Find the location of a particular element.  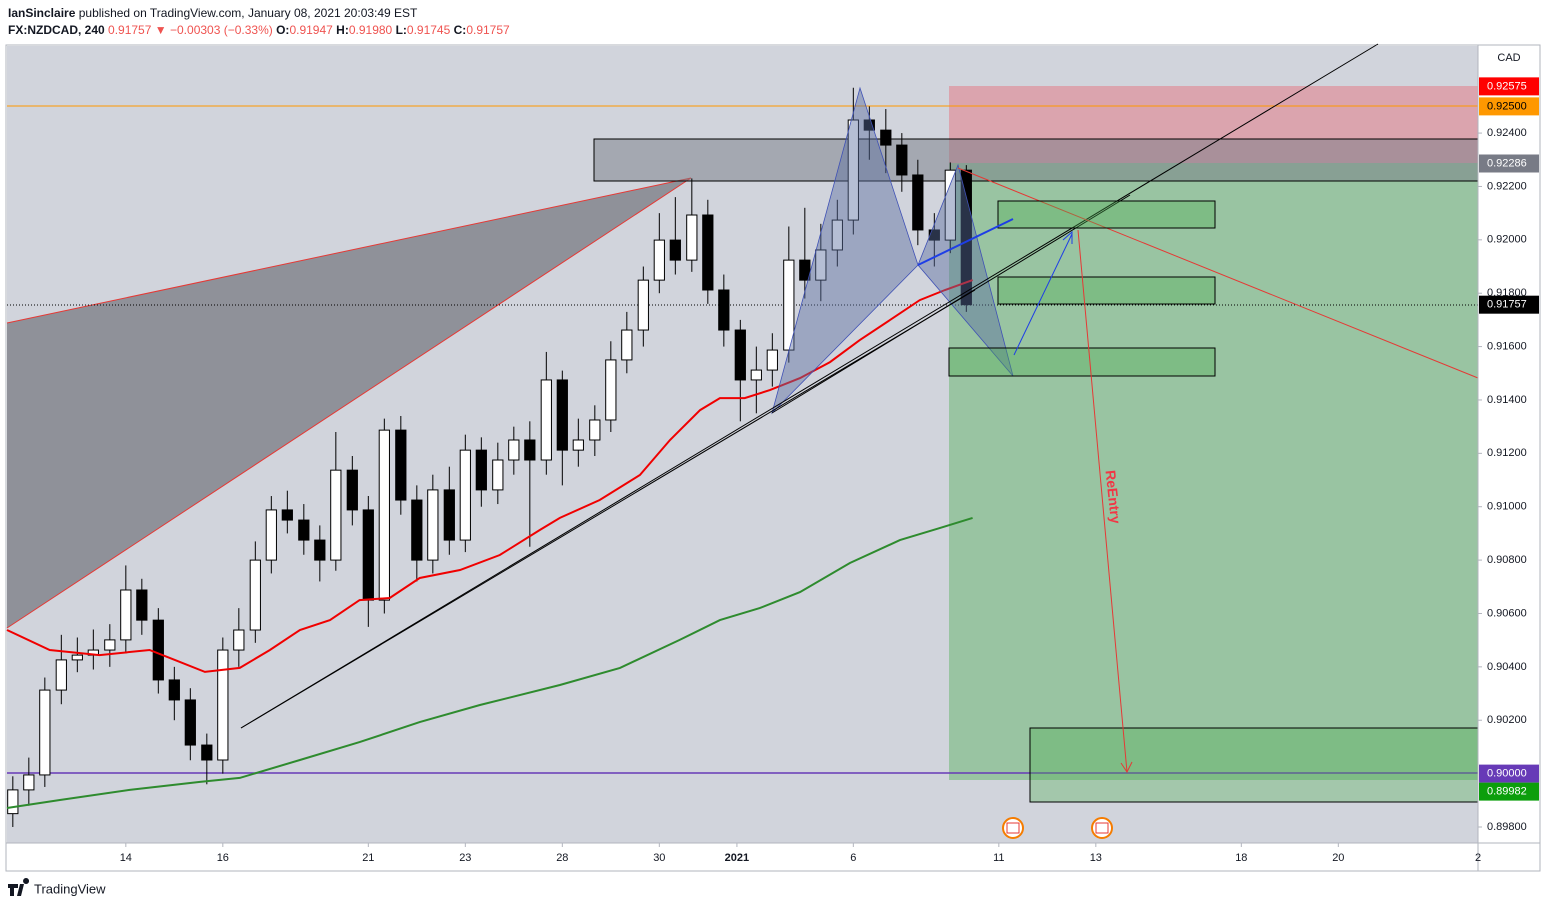

c-label: C: is located at coordinates (460, 30).